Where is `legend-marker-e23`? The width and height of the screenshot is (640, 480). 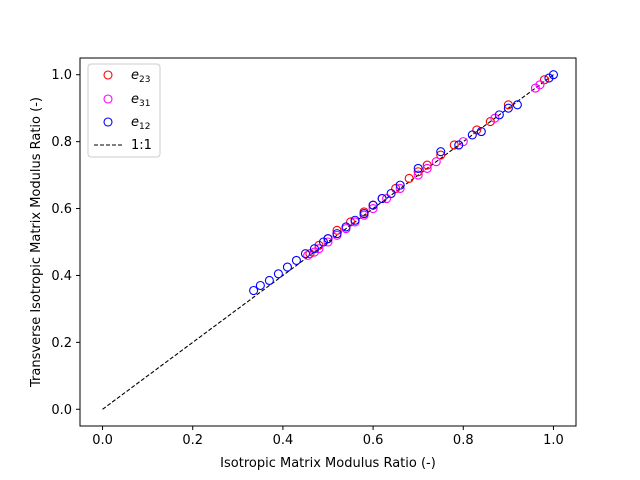
legend-marker-e23 is located at coordinates (108, 75).